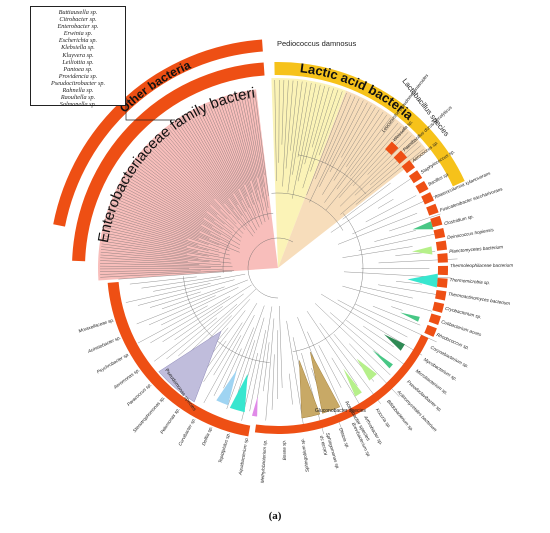  What do you see at coordinates (78, 33) in the screenshot?
I see `legend-item: Erwinia sp.` at bounding box center [78, 33].